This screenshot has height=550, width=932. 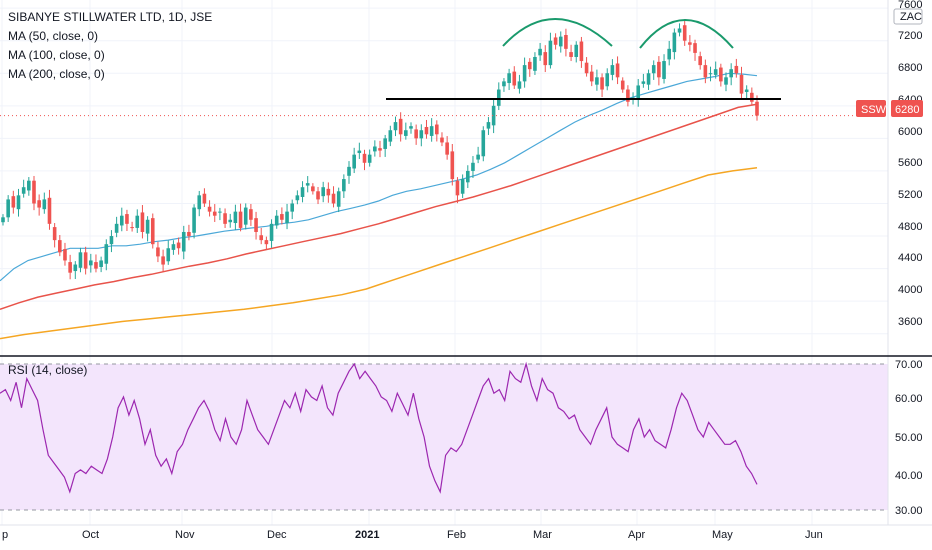 I want to click on rsi-tick: 50.00, so click(x=909, y=438).